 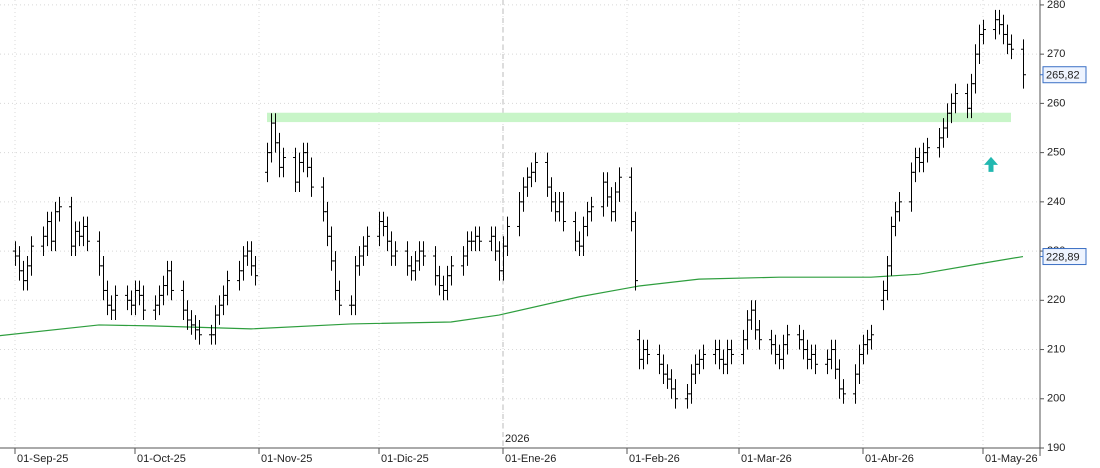 I want to click on y-tick-label: 210, so click(x=1056, y=349).